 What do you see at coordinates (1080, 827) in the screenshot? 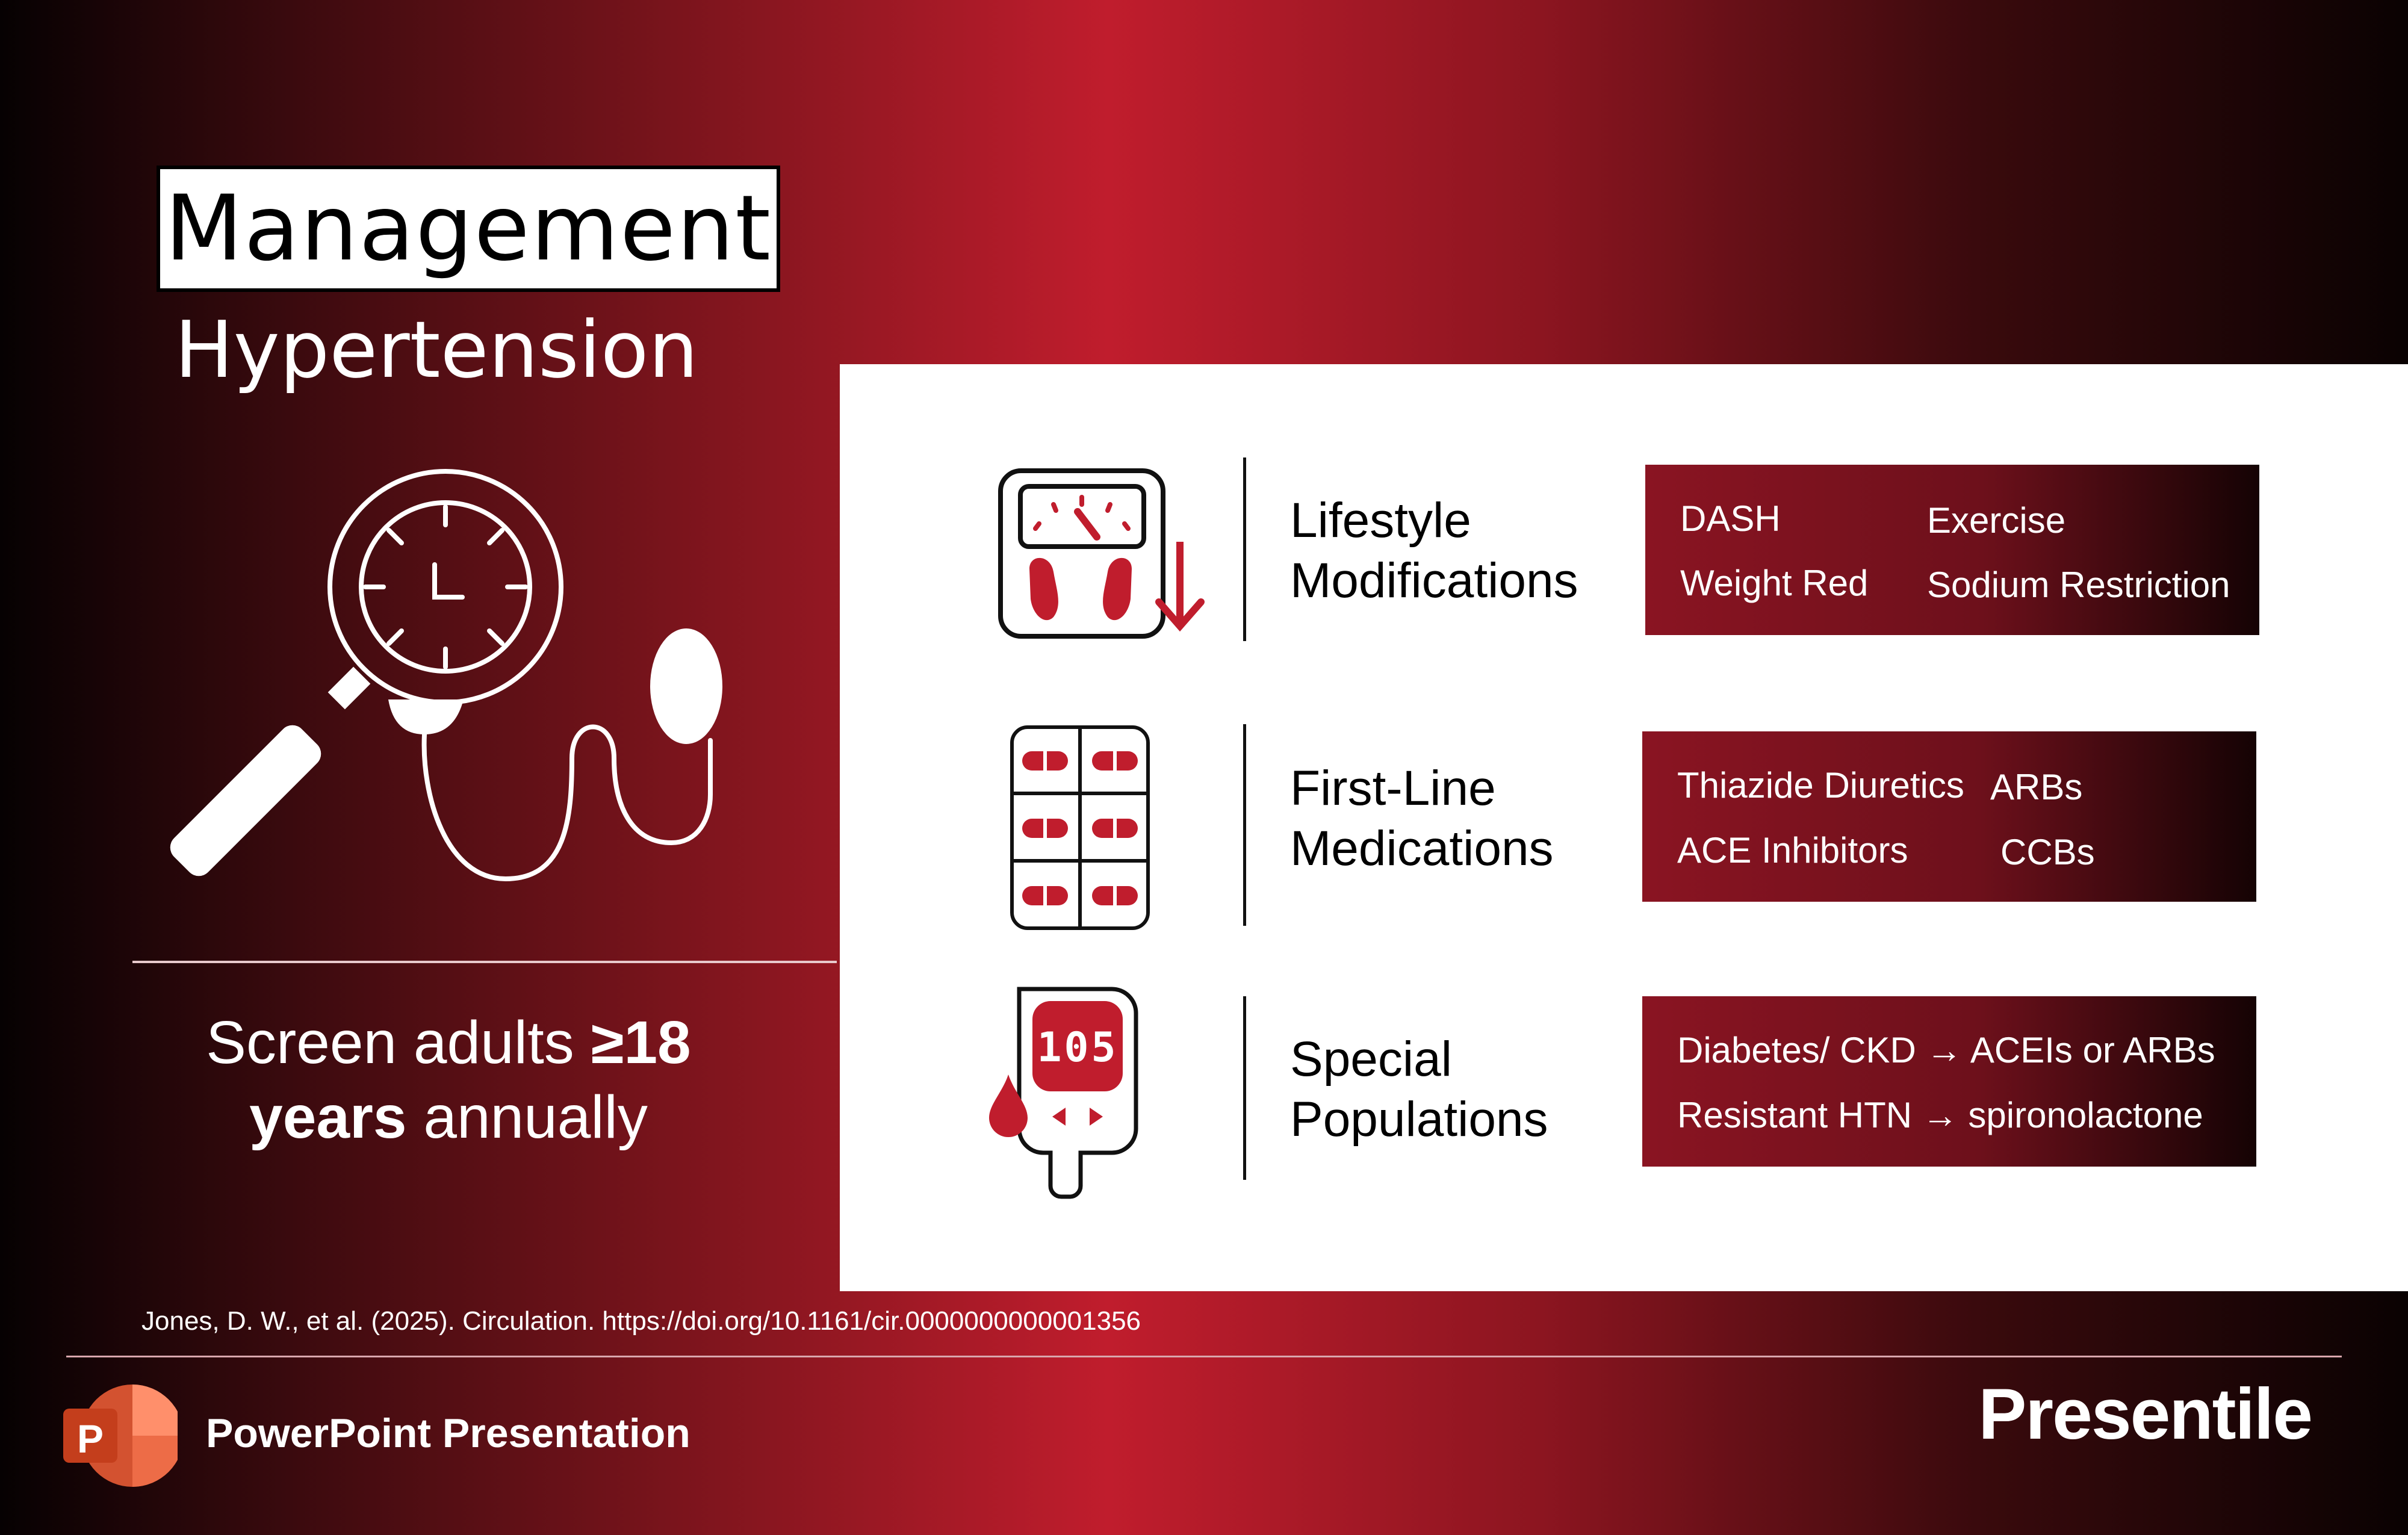
I see `pill-blister-icon` at bounding box center [1080, 827].